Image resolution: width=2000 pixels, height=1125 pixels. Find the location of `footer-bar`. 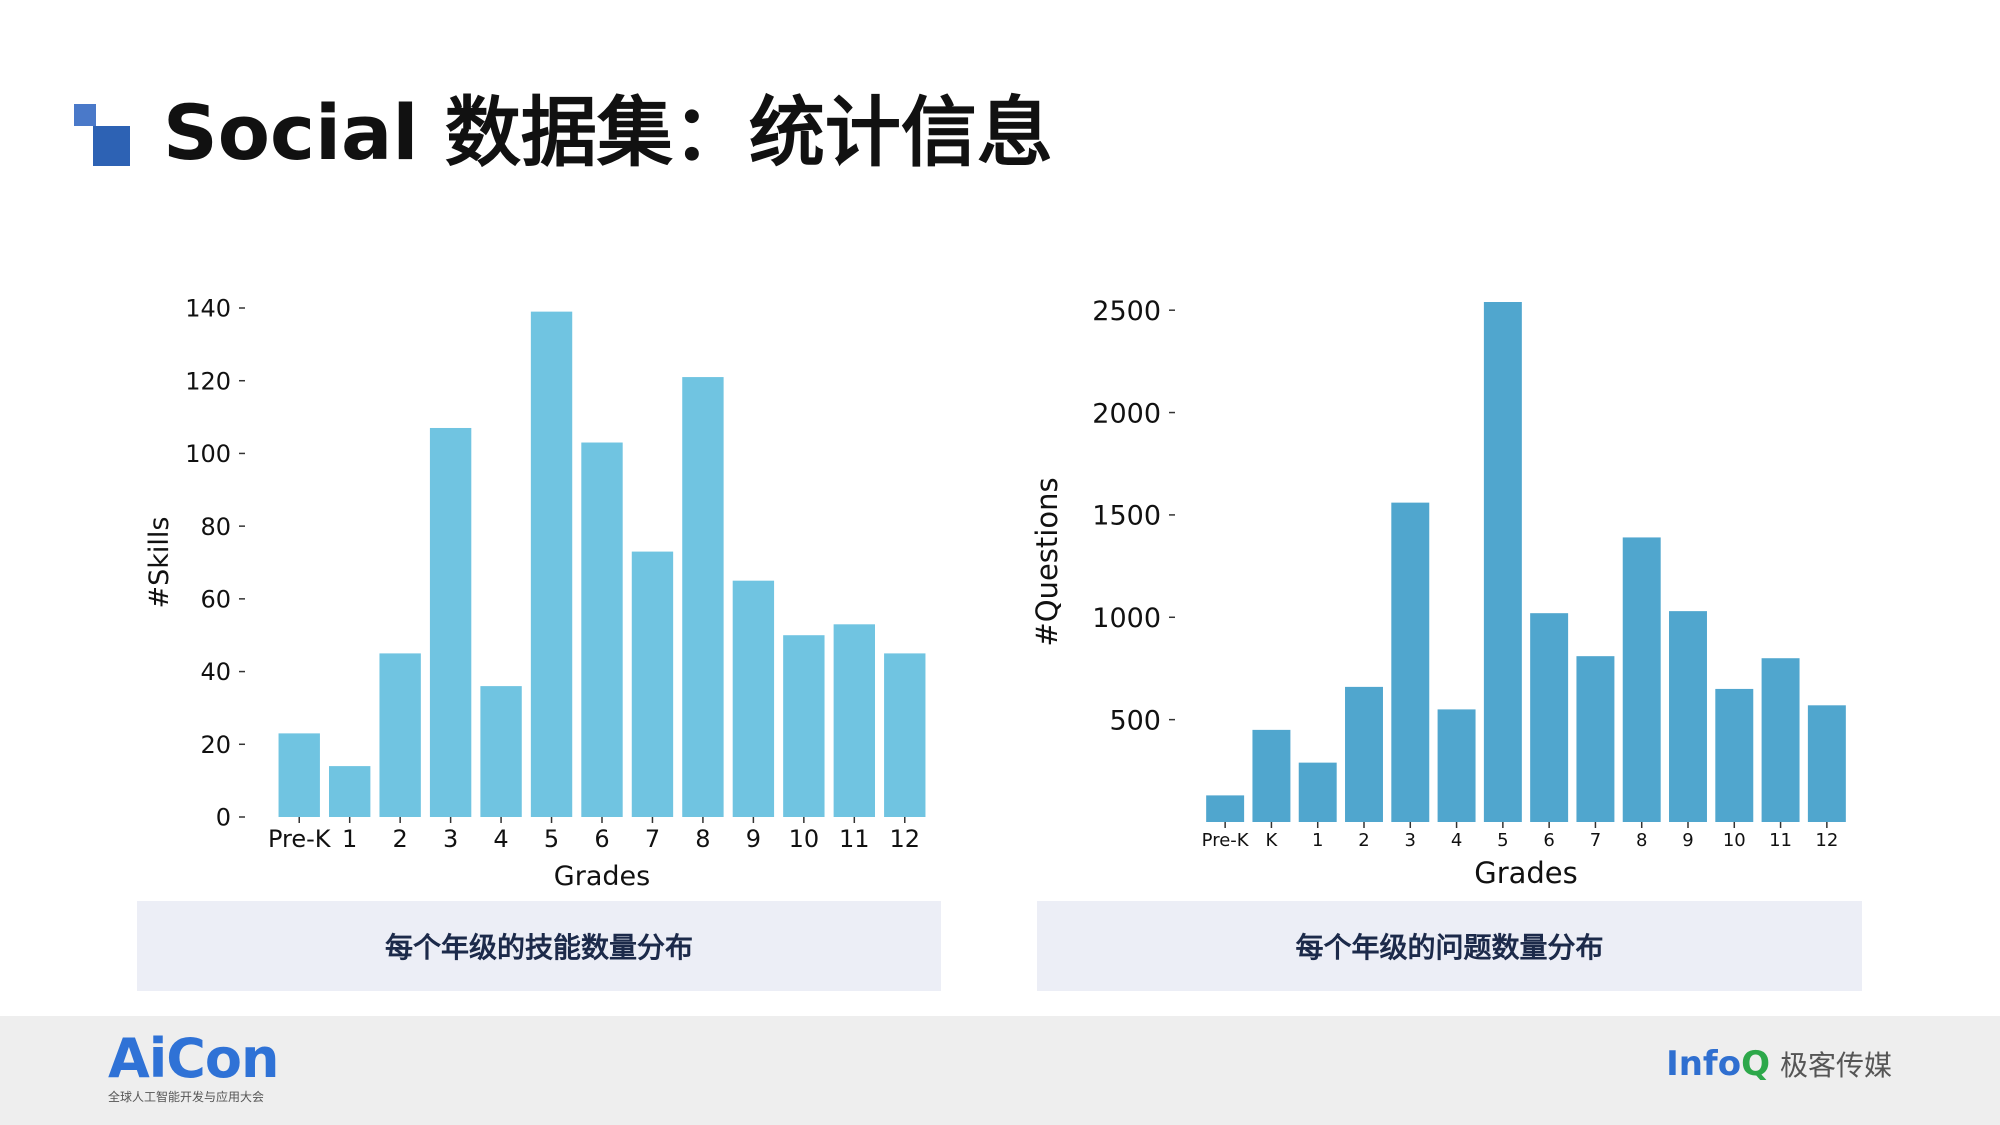

footer-bar is located at coordinates (1000, 1070).